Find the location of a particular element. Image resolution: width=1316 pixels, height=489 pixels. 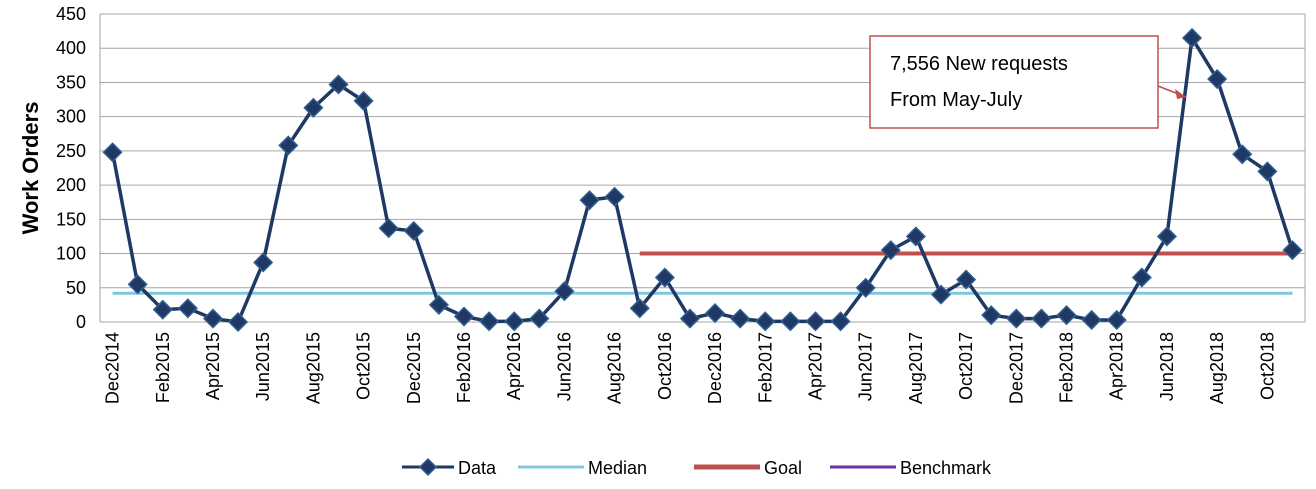

x-tick-label: Feb2018 is located at coordinates (1067, 367).